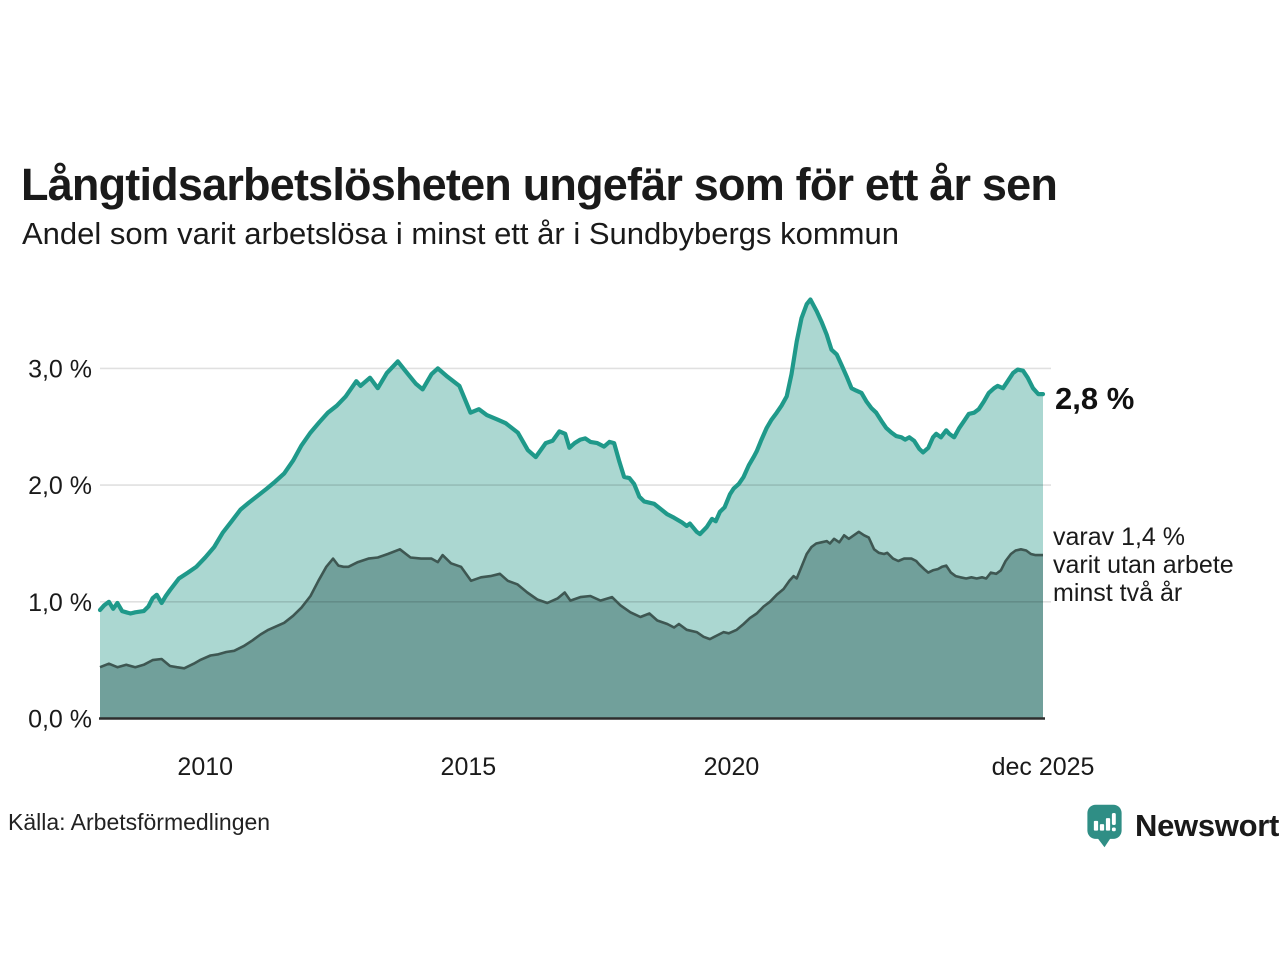 The image size is (1280, 960). Describe the element at coordinates (732, 767) in the screenshot. I see `x-tick-label-2020: 2020` at that location.